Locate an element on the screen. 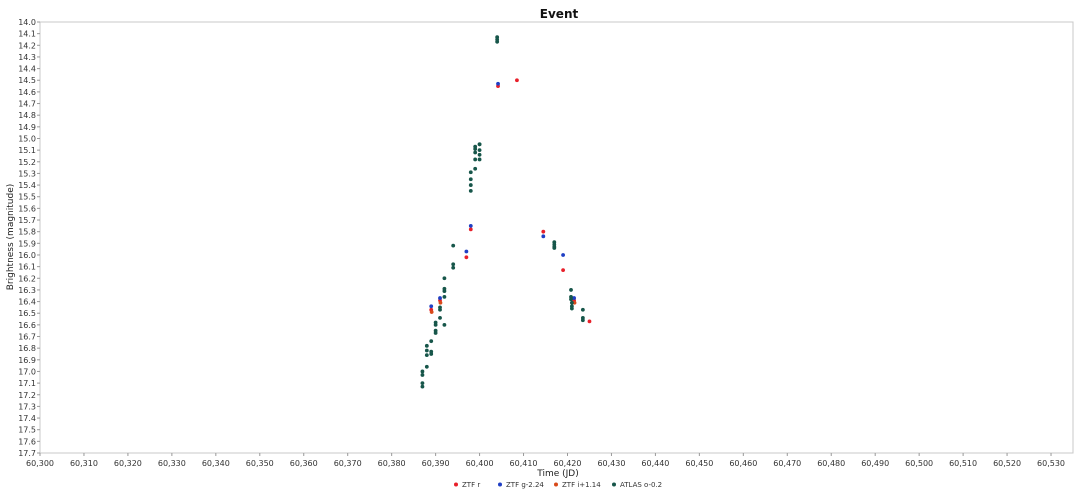 Image resolution: width=1080 pixels, height=497 pixels. y-tick-label: 15.4 is located at coordinates (27, 185).